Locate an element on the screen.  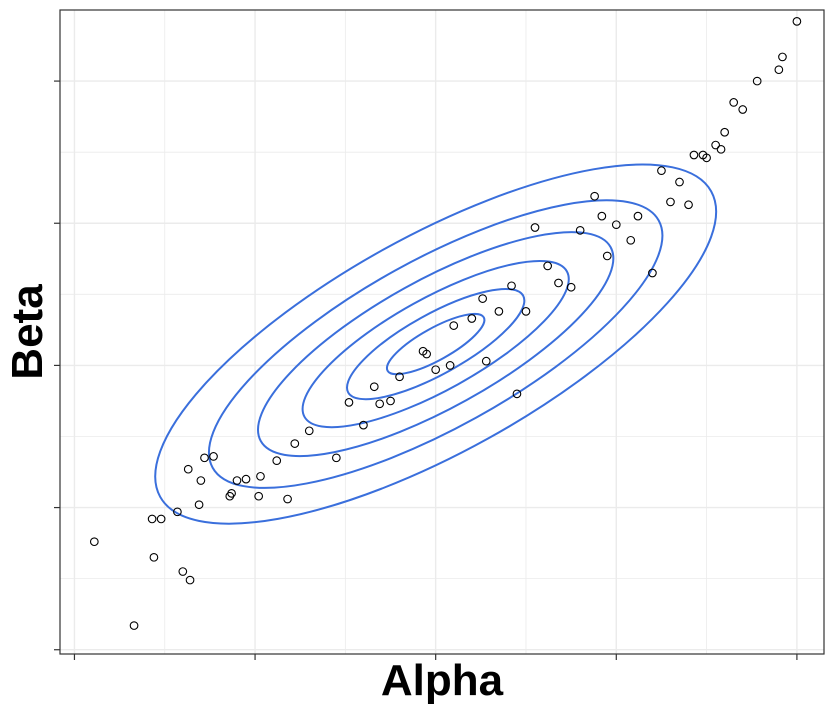
density-contour is located at coordinates (435, 344).